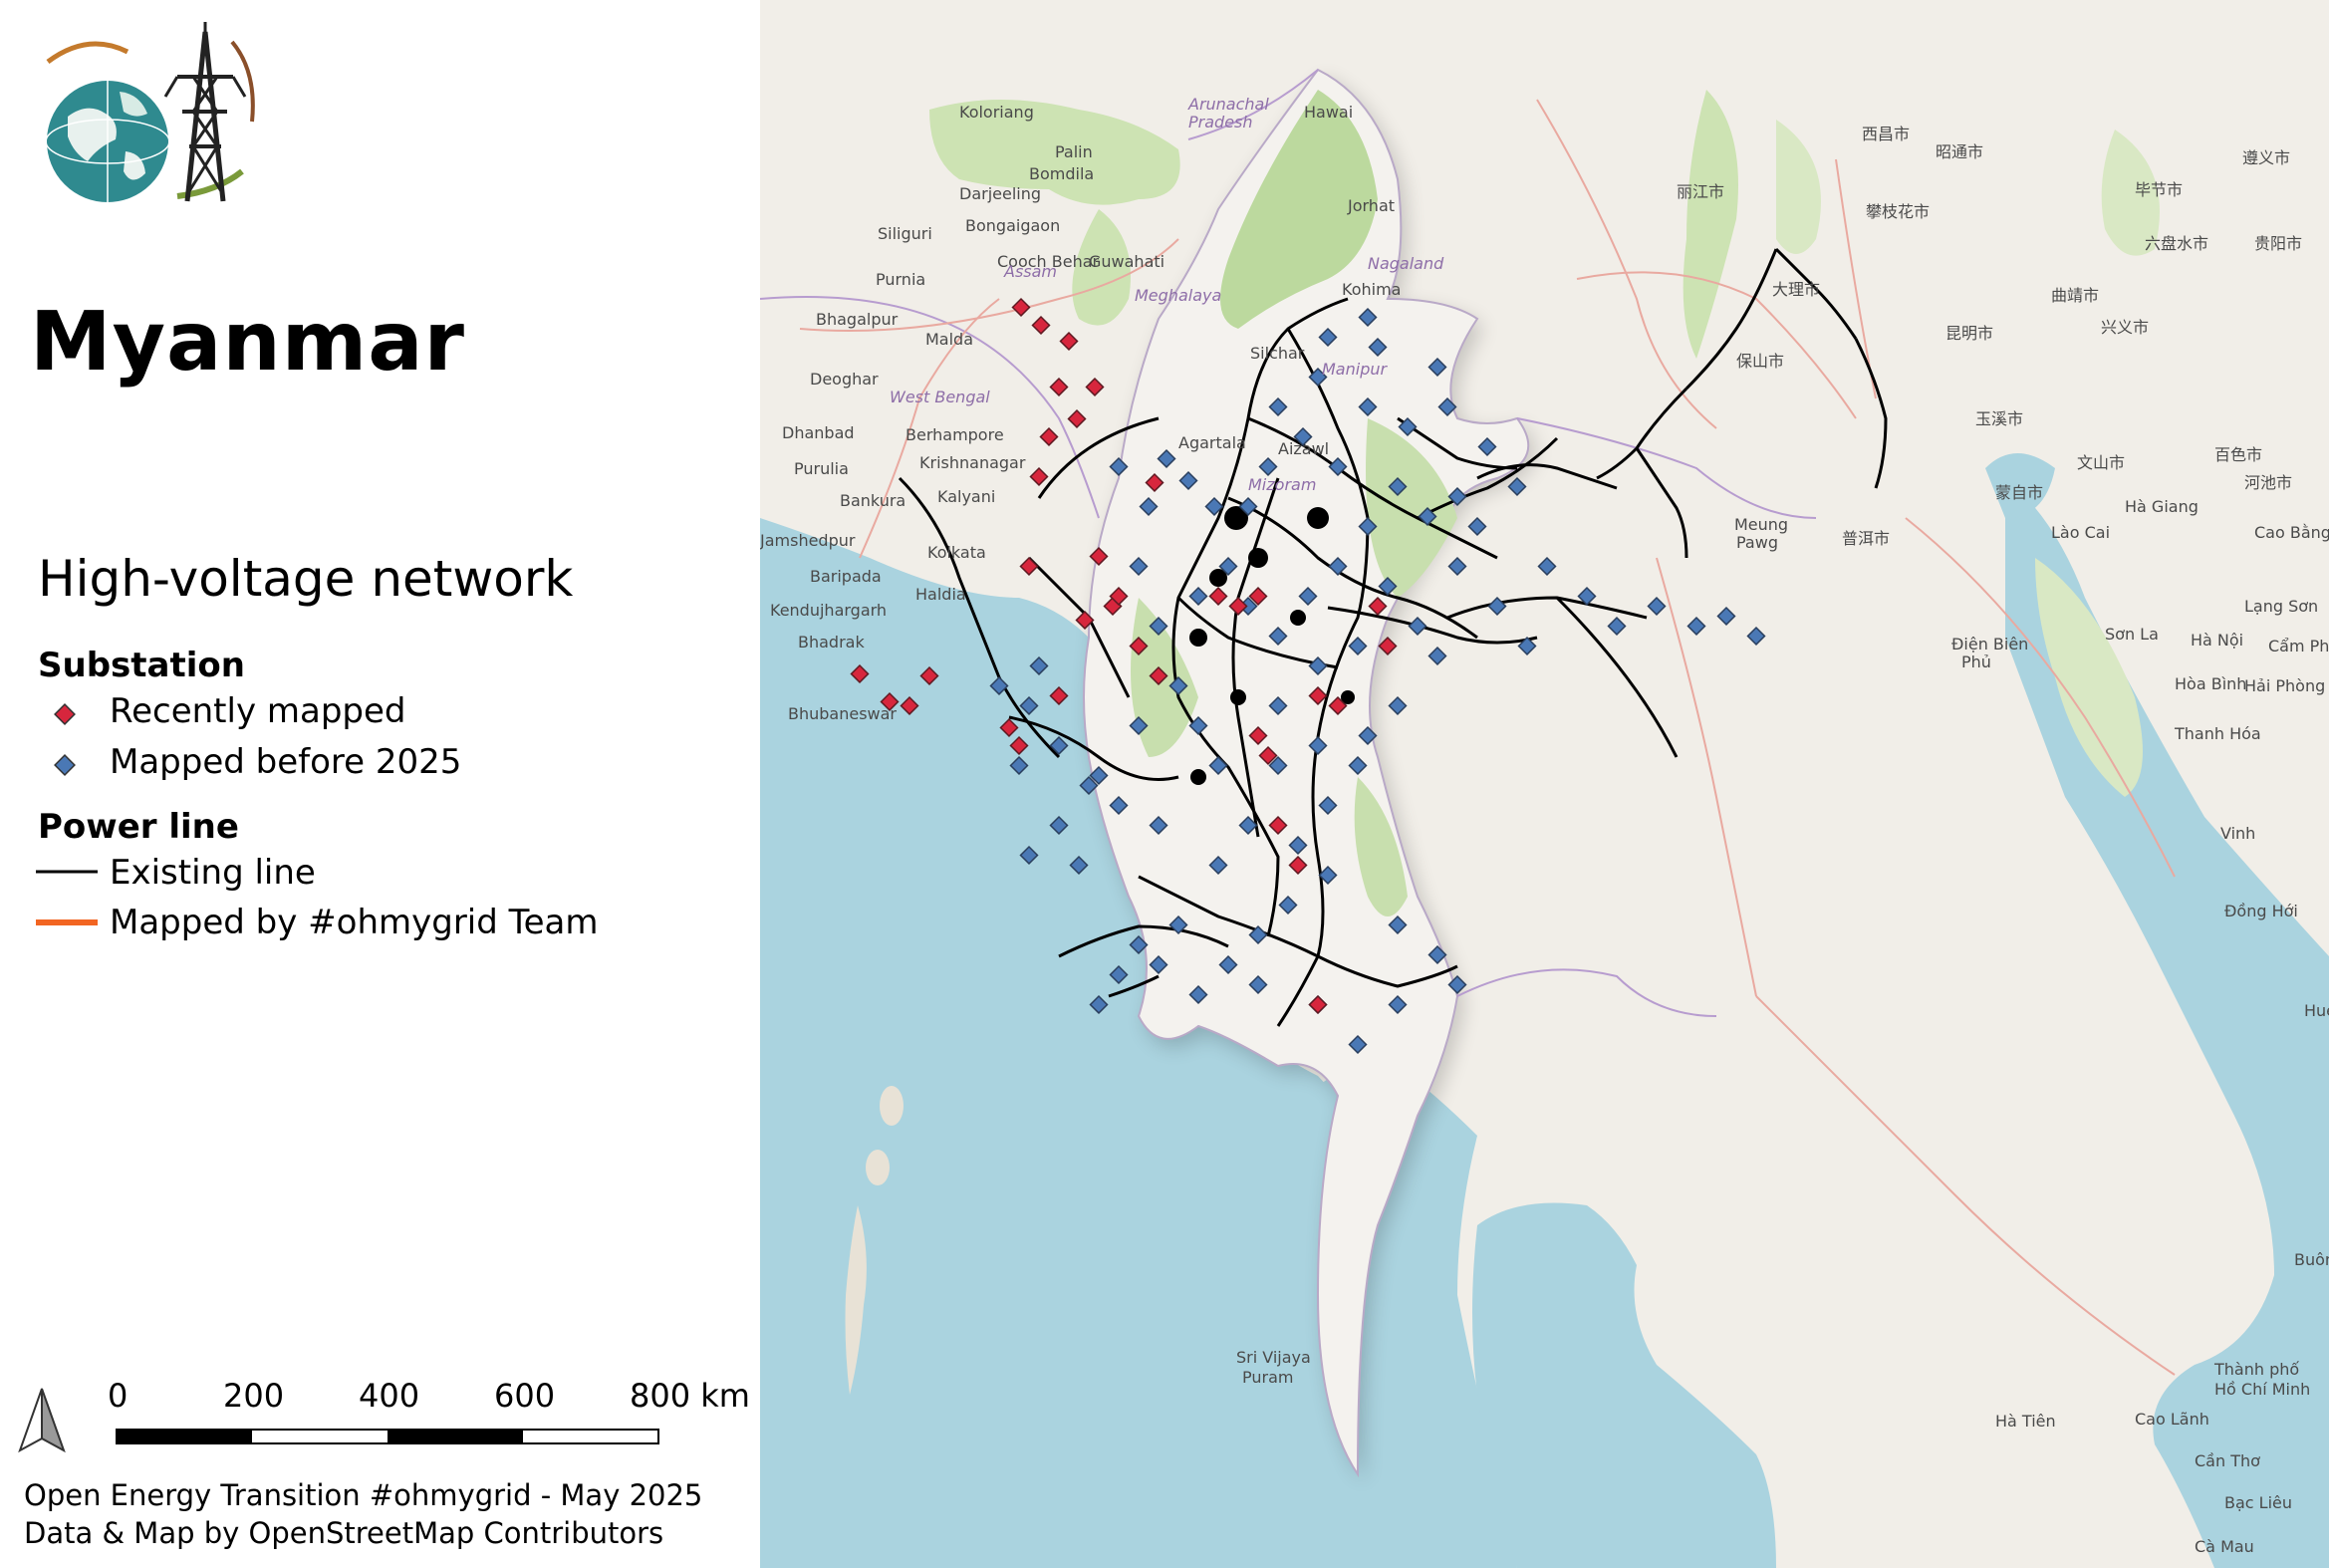 This screenshot has height=1568, width=2329. I want to click on svg-text: Hawai, so click(1328, 113).